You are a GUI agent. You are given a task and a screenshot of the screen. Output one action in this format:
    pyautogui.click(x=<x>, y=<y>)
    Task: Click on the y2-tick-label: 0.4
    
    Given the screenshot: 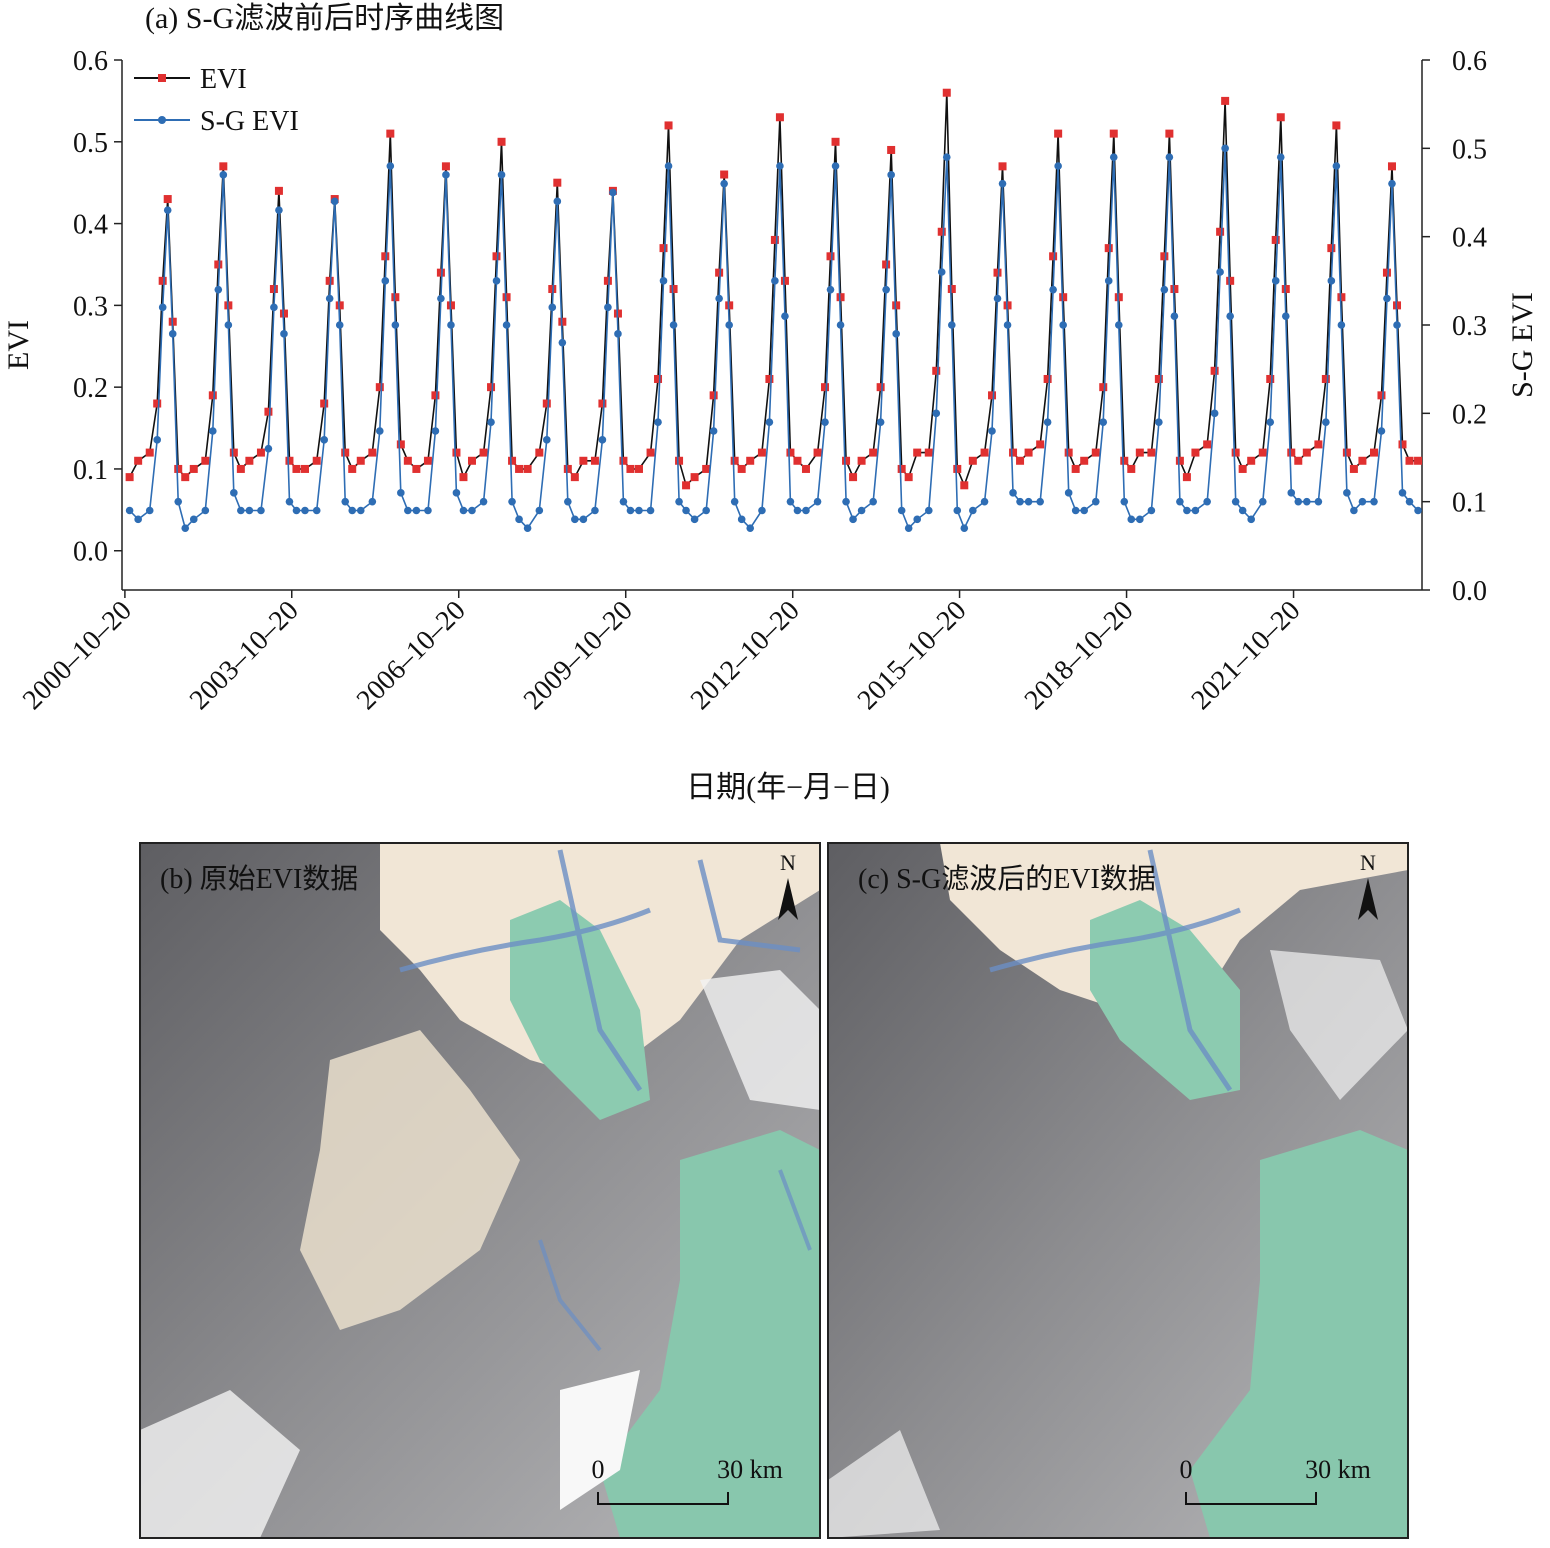 What is the action you would take?
    pyautogui.click(x=1469, y=238)
    